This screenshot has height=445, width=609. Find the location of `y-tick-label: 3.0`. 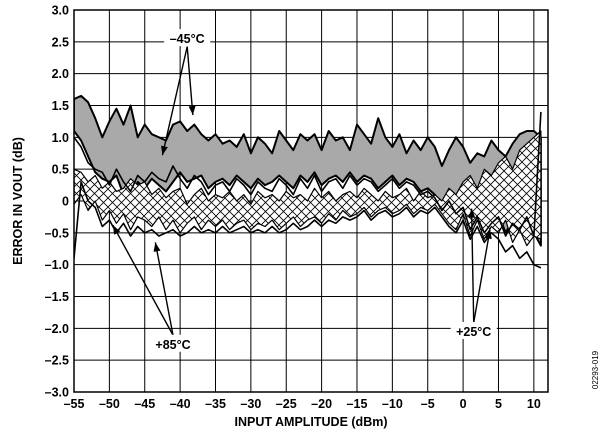

y-tick-label: 3.0 is located at coordinates (60, 11).